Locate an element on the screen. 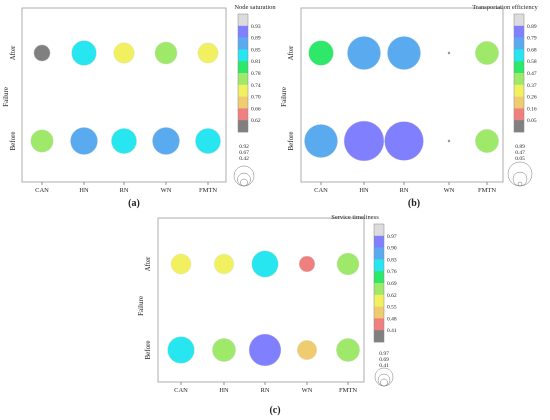  colorbar-tick-label-a-0: 0.93 is located at coordinates (256, 27).